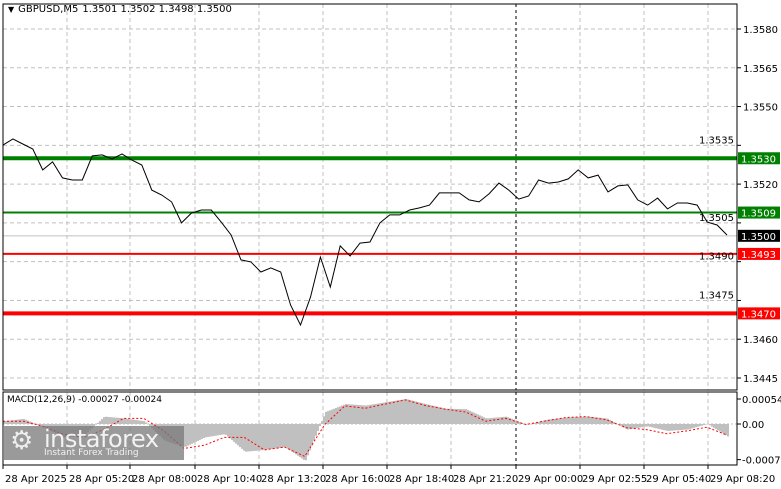 Image resolution: width=781 pixels, height=489 pixels. What do you see at coordinates (760, 340) in the screenshot?
I see `price-label: 1.3460` at bounding box center [760, 340].